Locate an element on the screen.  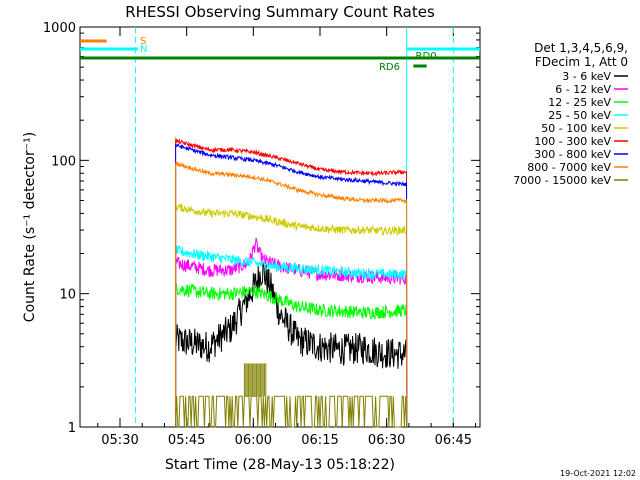
x-tick-label-5: 06:45 is located at coordinates (453, 440).